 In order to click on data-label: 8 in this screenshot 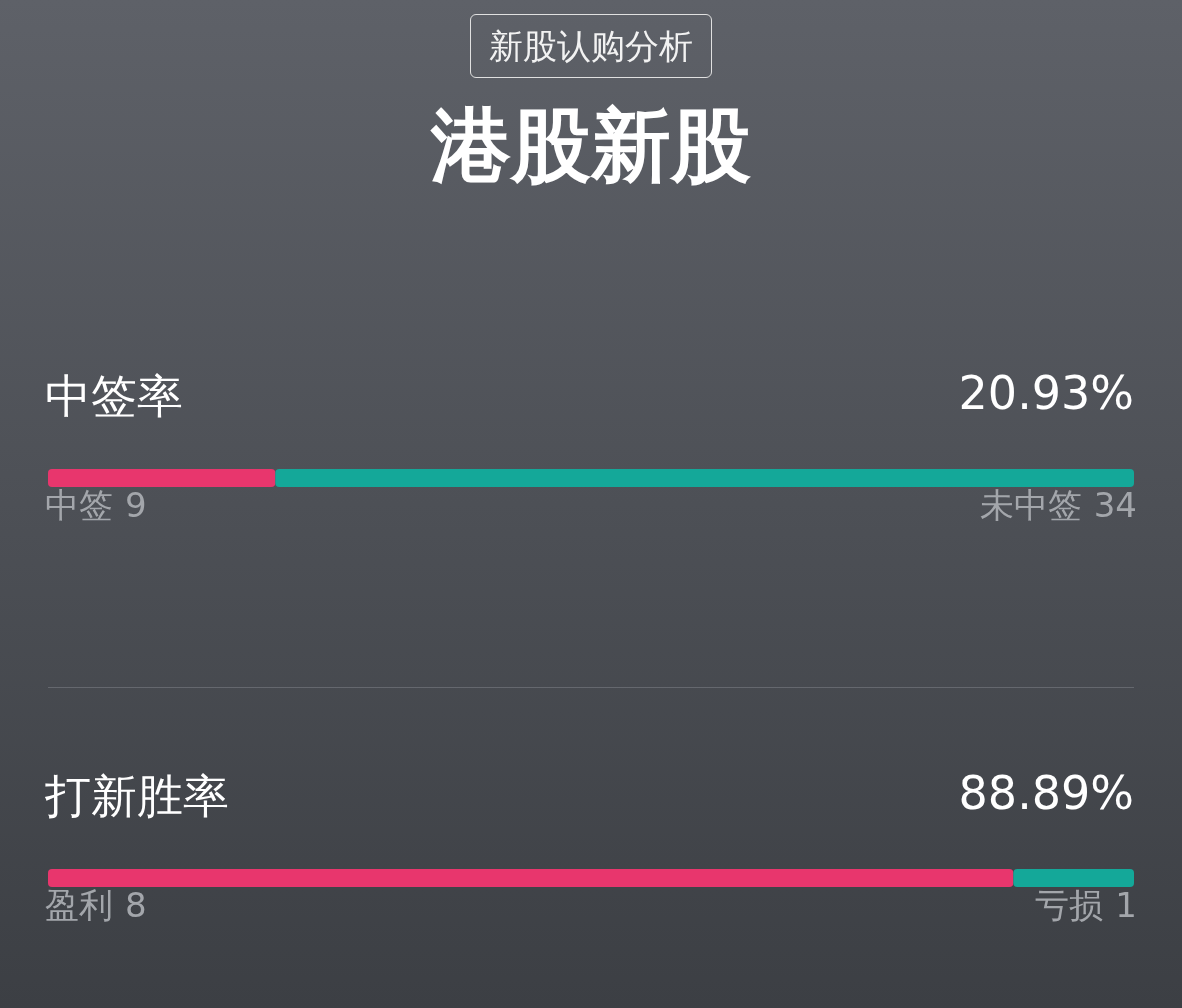, I will do `click(136, 905)`.